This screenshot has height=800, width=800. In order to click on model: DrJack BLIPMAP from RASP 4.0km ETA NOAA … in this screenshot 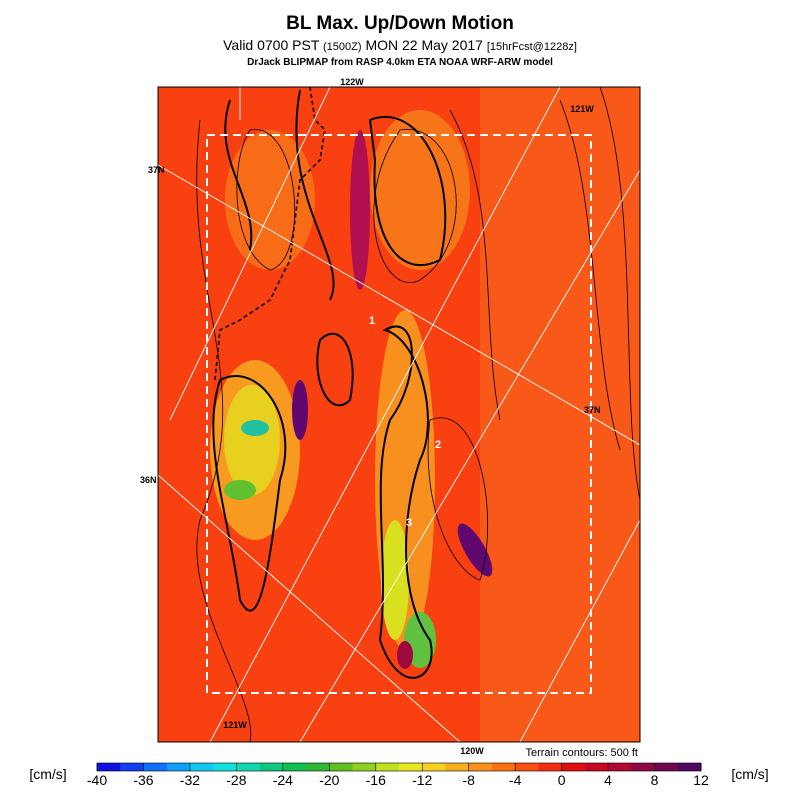, I will do `click(400, 62)`.